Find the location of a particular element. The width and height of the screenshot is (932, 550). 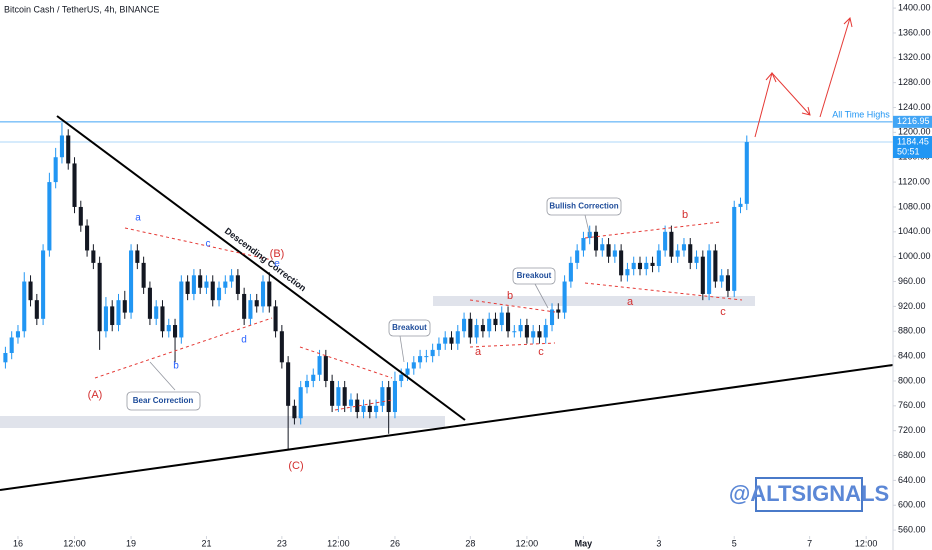

x-tick-label: 7 is located at coordinates (809, 543).